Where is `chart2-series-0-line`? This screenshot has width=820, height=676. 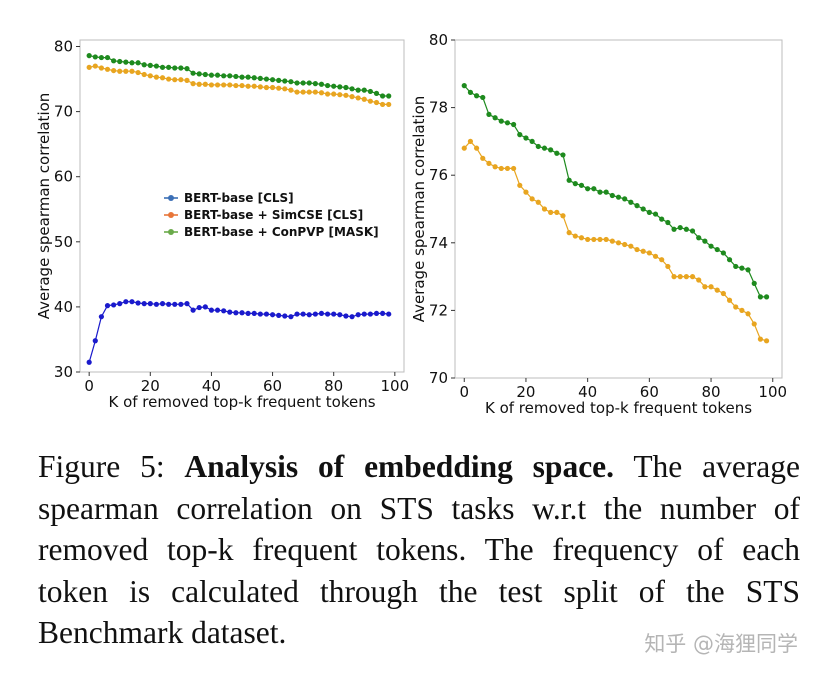 chart2-series-0-line is located at coordinates (615, 241).